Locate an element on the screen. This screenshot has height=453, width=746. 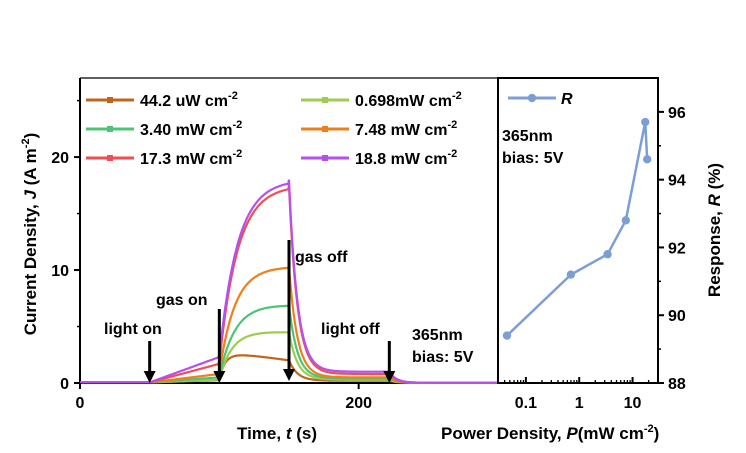
annotation-light-off: light off is located at coordinates (350, 329).